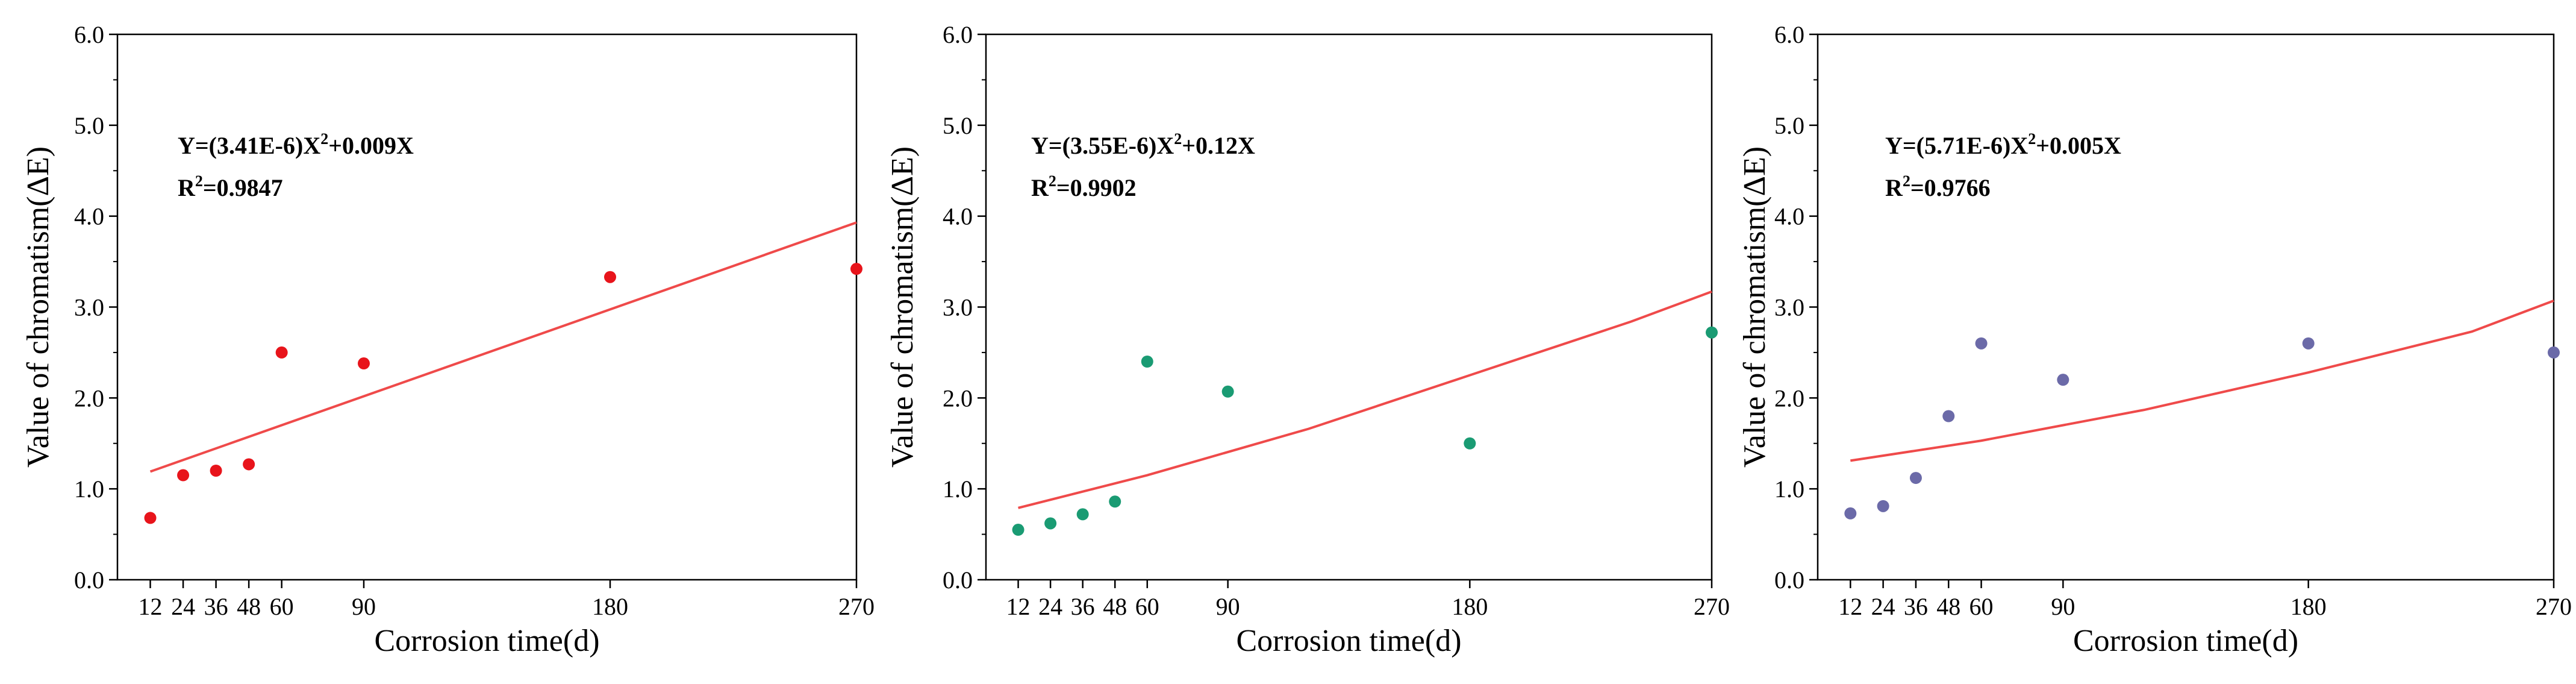 Image resolution: width=2576 pixels, height=684 pixels. Describe the element at coordinates (2003, 144) in the screenshot. I see `fit-equation: Y=(5.71E-6)X2+0.005X` at that location.